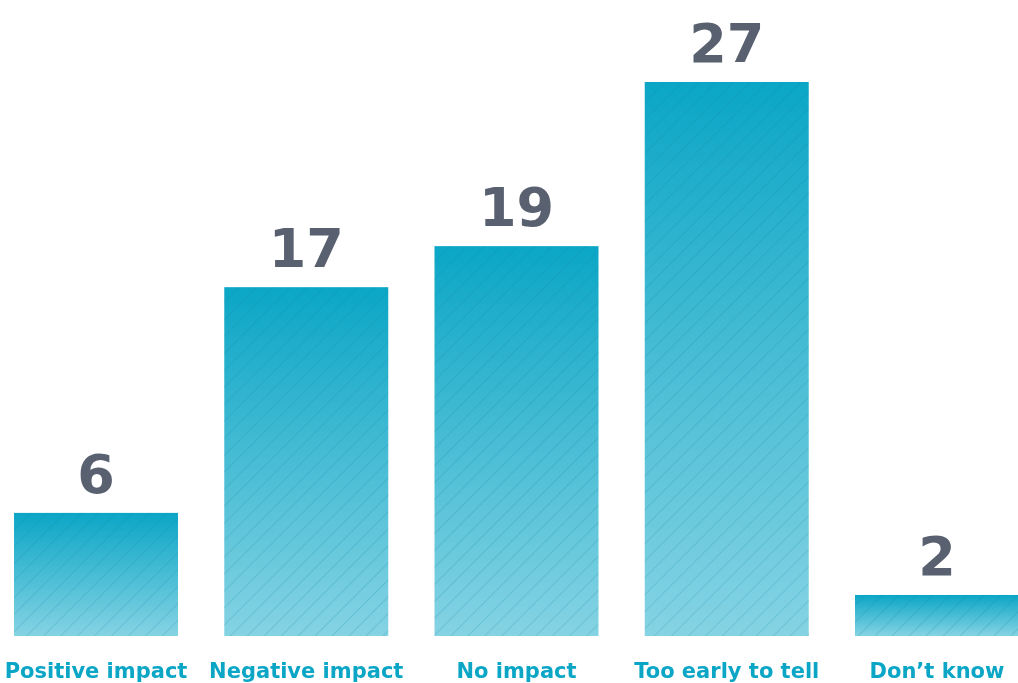  I want to click on data-label: 27, so click(727, 43).